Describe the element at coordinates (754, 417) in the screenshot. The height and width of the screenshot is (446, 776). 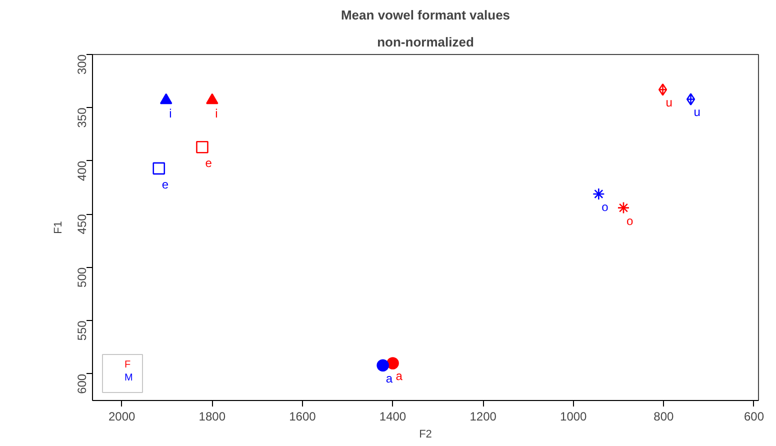
I see `x-tick-label: 600` at that location.